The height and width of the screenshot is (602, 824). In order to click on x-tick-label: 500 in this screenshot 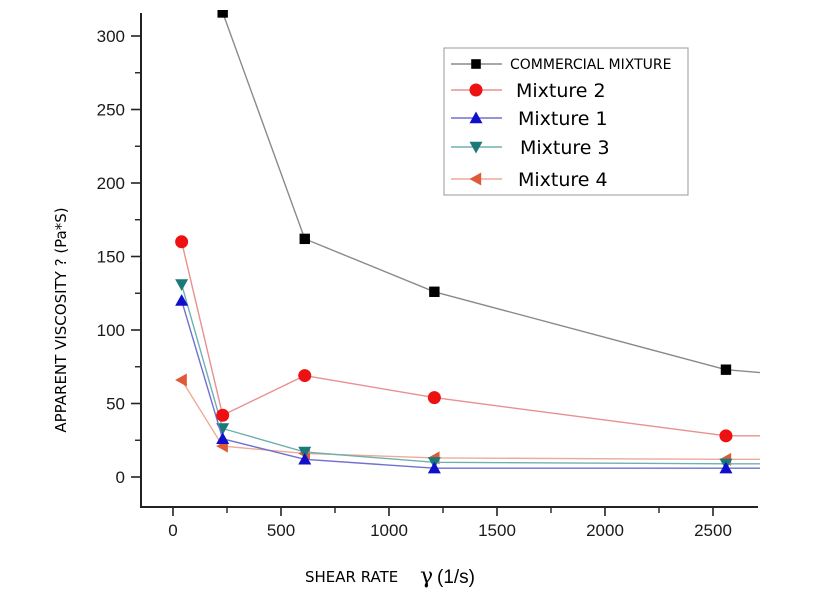, I will do `click(281, 530)`.